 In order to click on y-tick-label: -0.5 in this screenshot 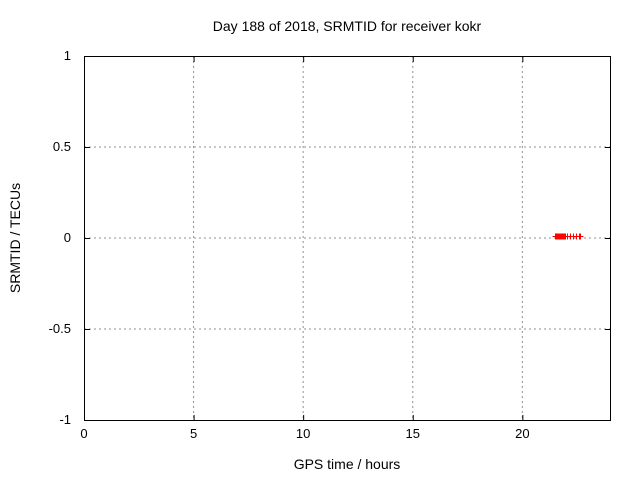, I will do `click(60, 328)`.